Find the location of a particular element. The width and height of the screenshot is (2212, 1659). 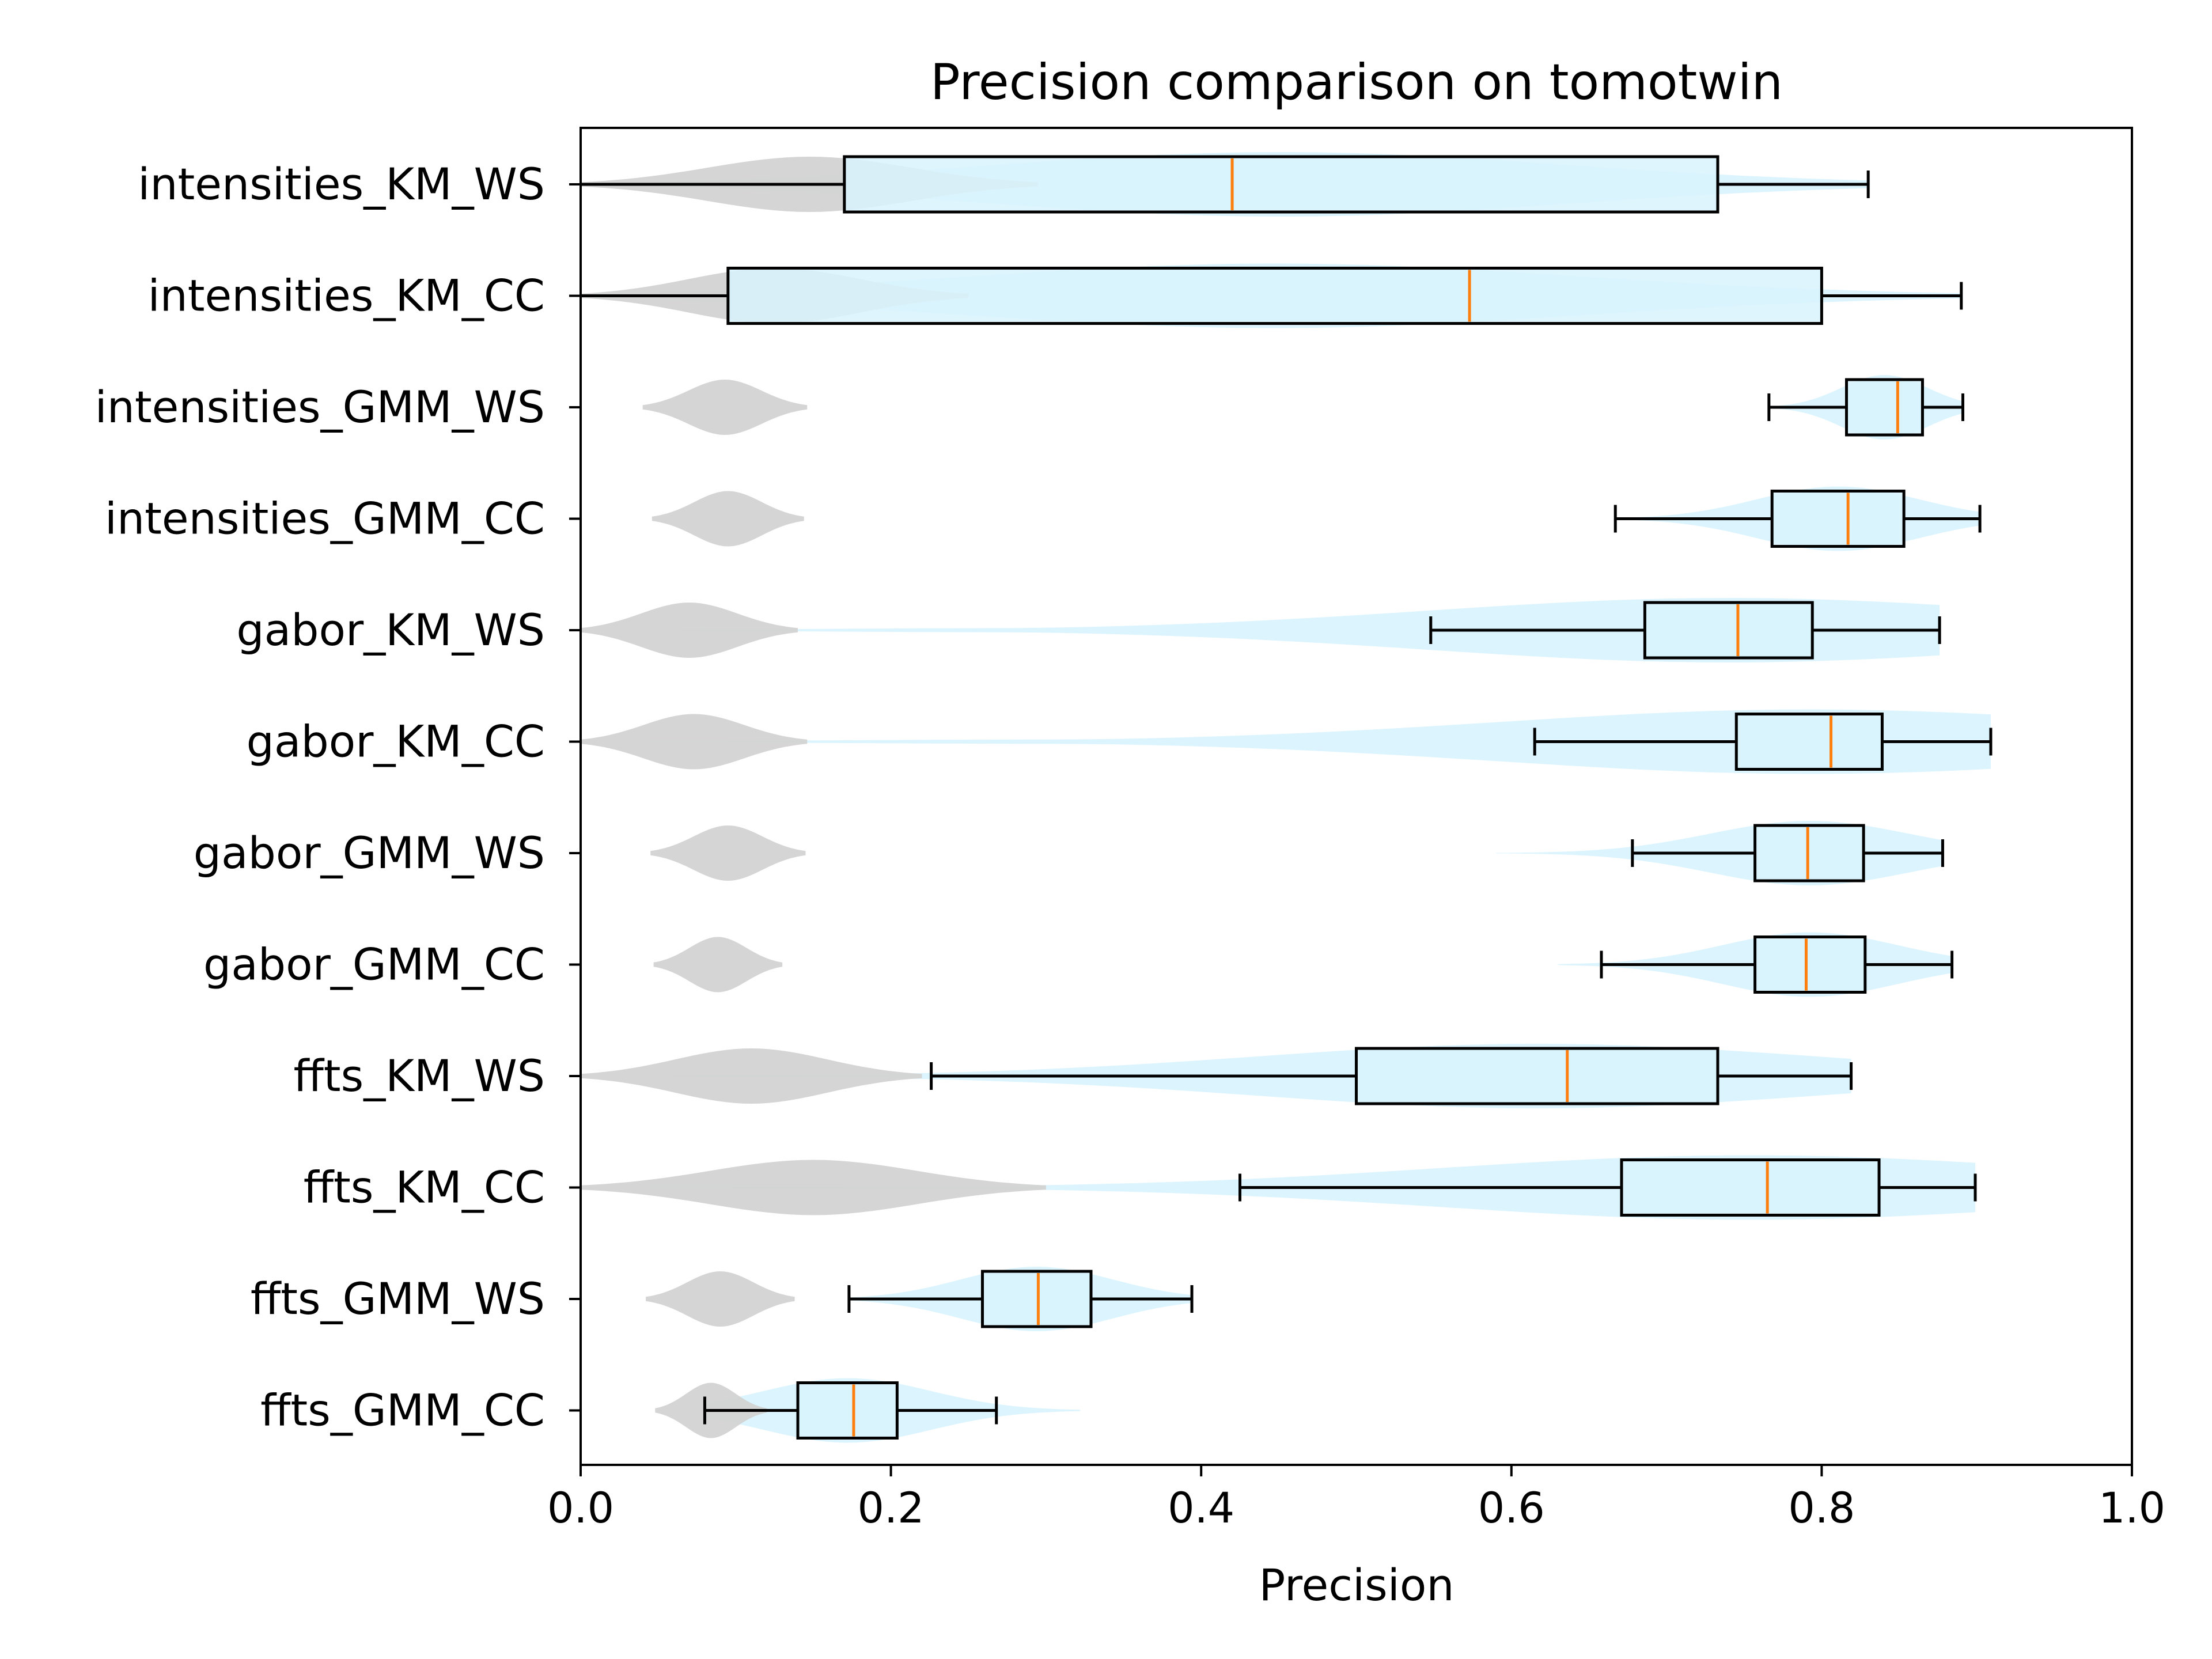

y-tick-label: gabor_GMM_CC is located at coordinates (374, 964).